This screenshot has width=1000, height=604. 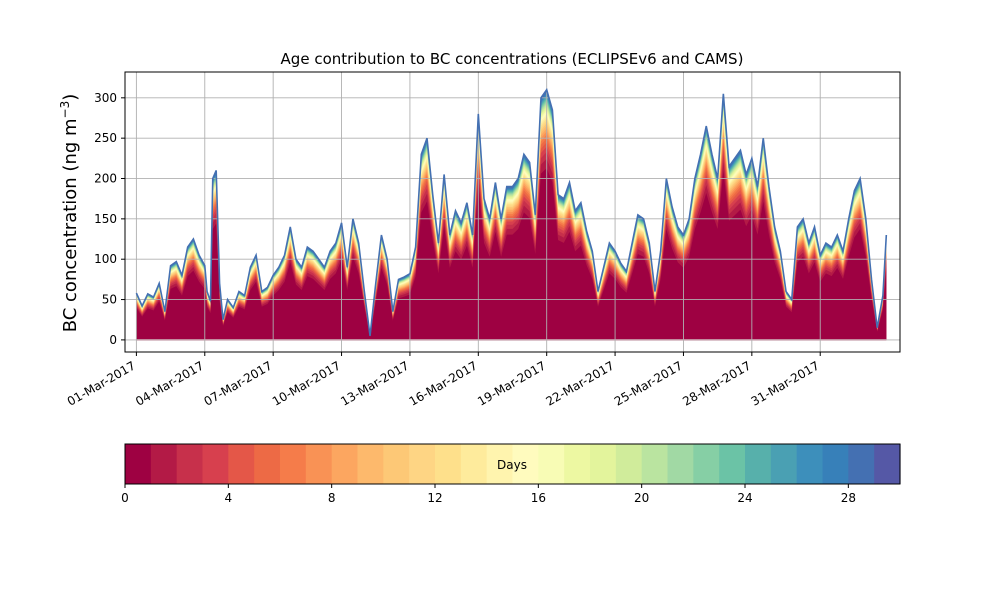 What do you see at coordinates (785, 383) in the screenshot?
I see `x-tick-label: 31-Mar-2017` at bounding box center [785, 383].